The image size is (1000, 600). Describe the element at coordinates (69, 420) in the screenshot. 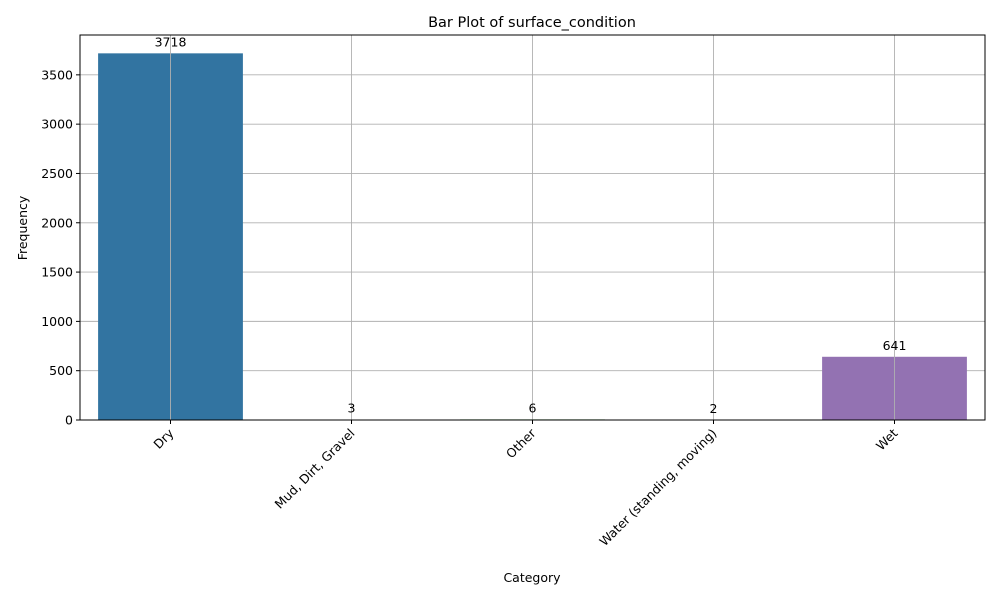

I see `y-tick-label: 0` at that location.